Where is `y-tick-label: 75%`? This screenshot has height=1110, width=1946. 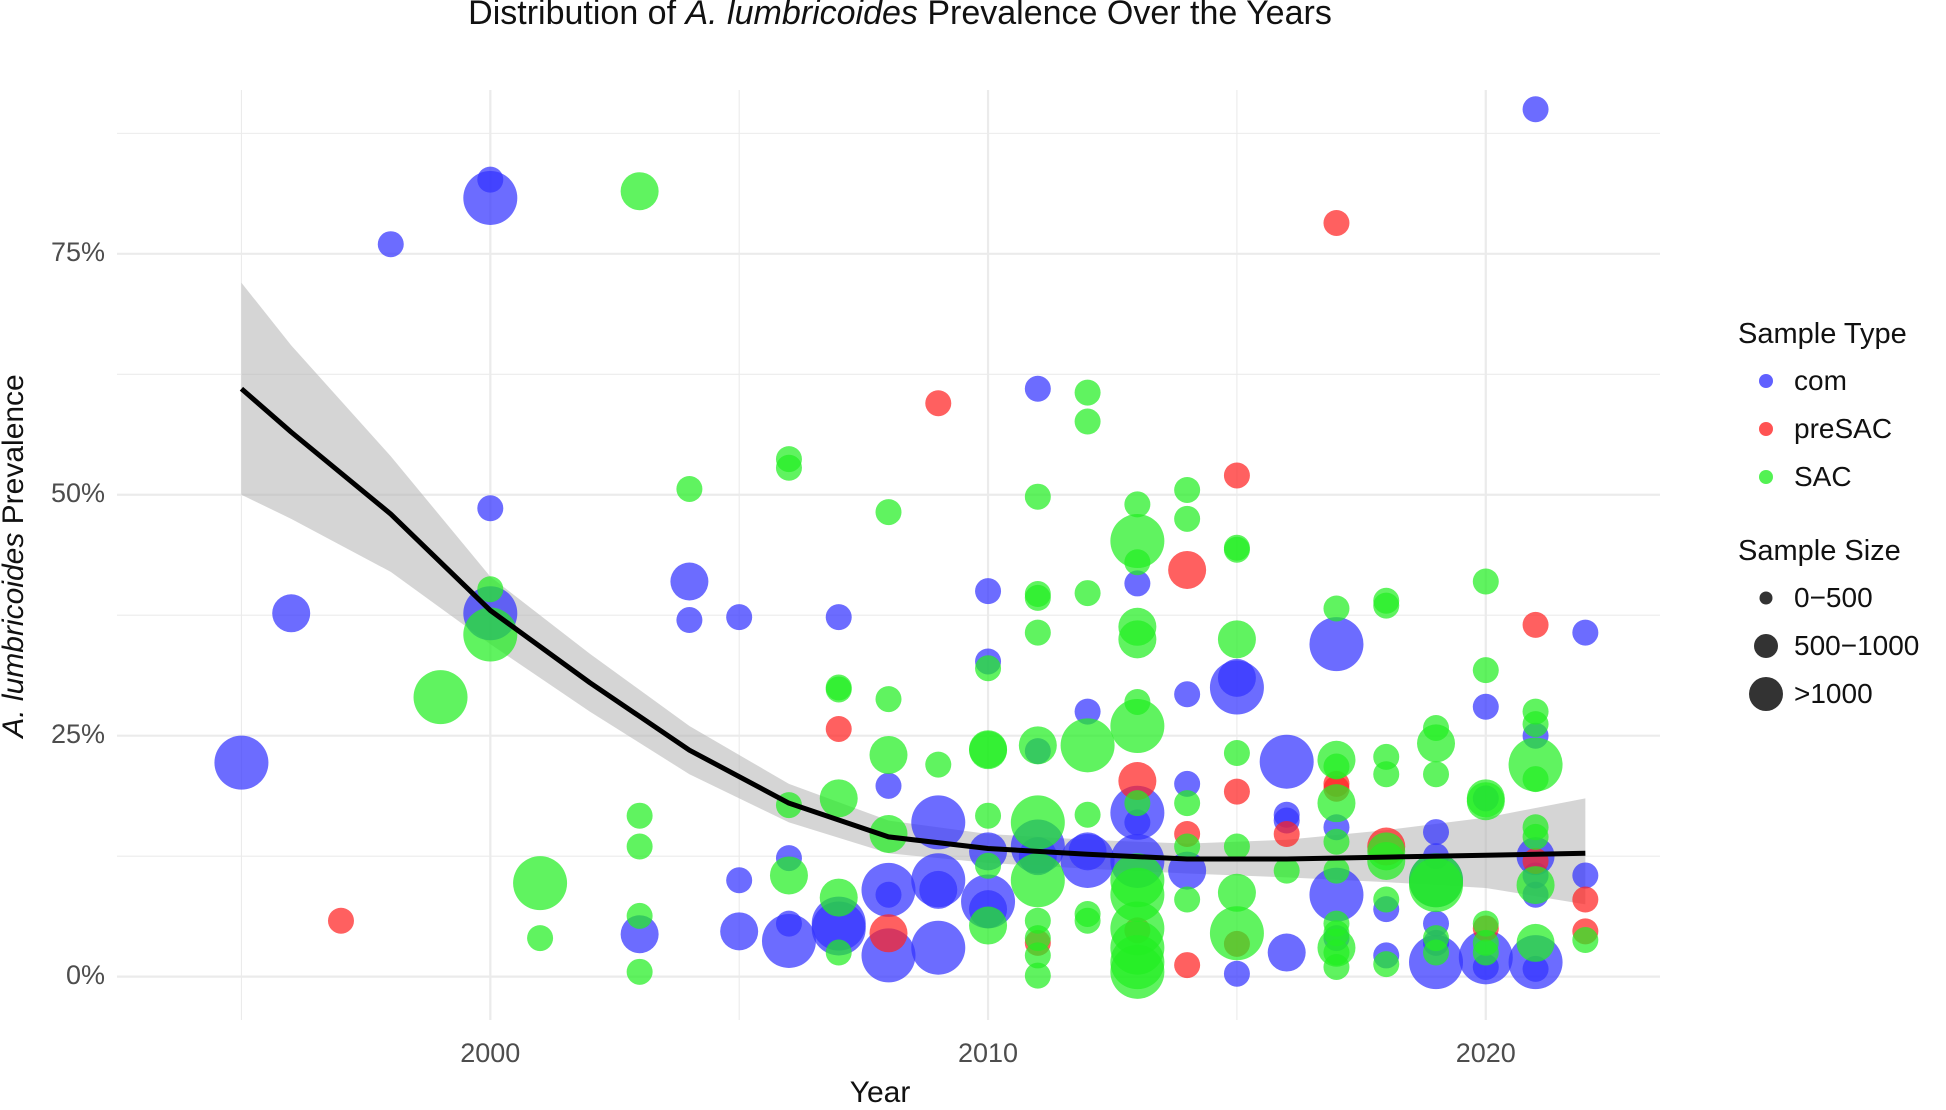
y-tick-label: 75% is located at coordinates (77, 251).